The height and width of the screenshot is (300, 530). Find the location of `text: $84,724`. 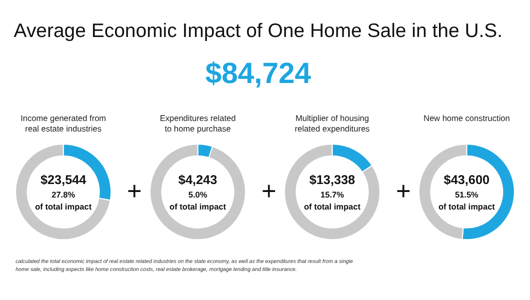

text: $84,724 is located at coordinates (258, 74).